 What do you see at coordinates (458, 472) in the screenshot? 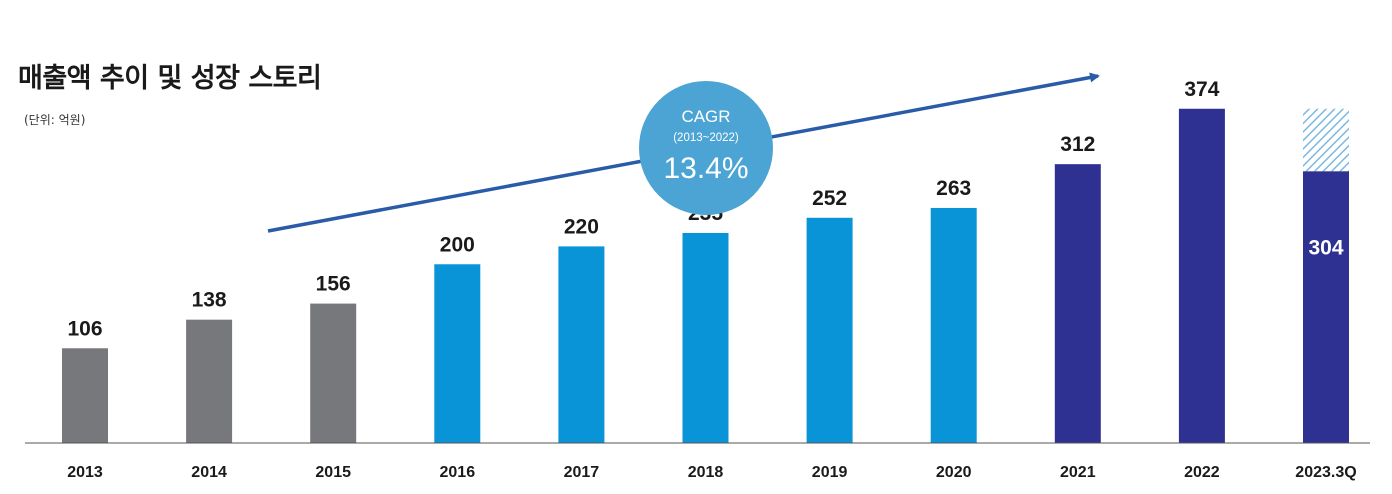
I see `x-tick-2016: 2016` at bounding box center [458, 472].